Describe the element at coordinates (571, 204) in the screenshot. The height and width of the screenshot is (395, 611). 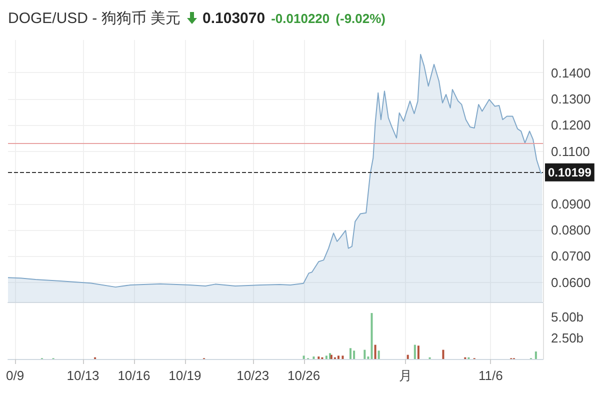
I see `y-tick-label: 0.0900` at that location.